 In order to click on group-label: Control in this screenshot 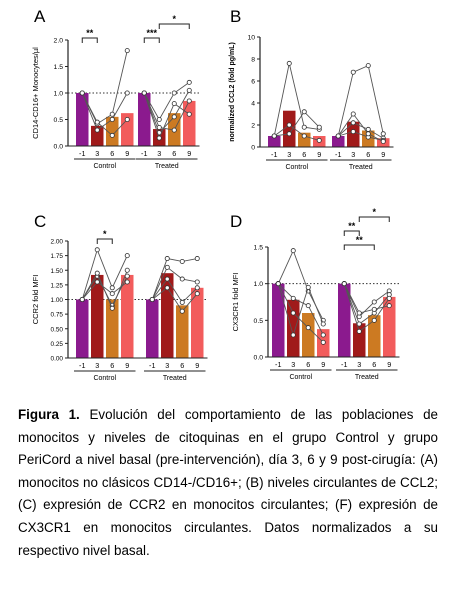, I will do `click(296, 167)`.